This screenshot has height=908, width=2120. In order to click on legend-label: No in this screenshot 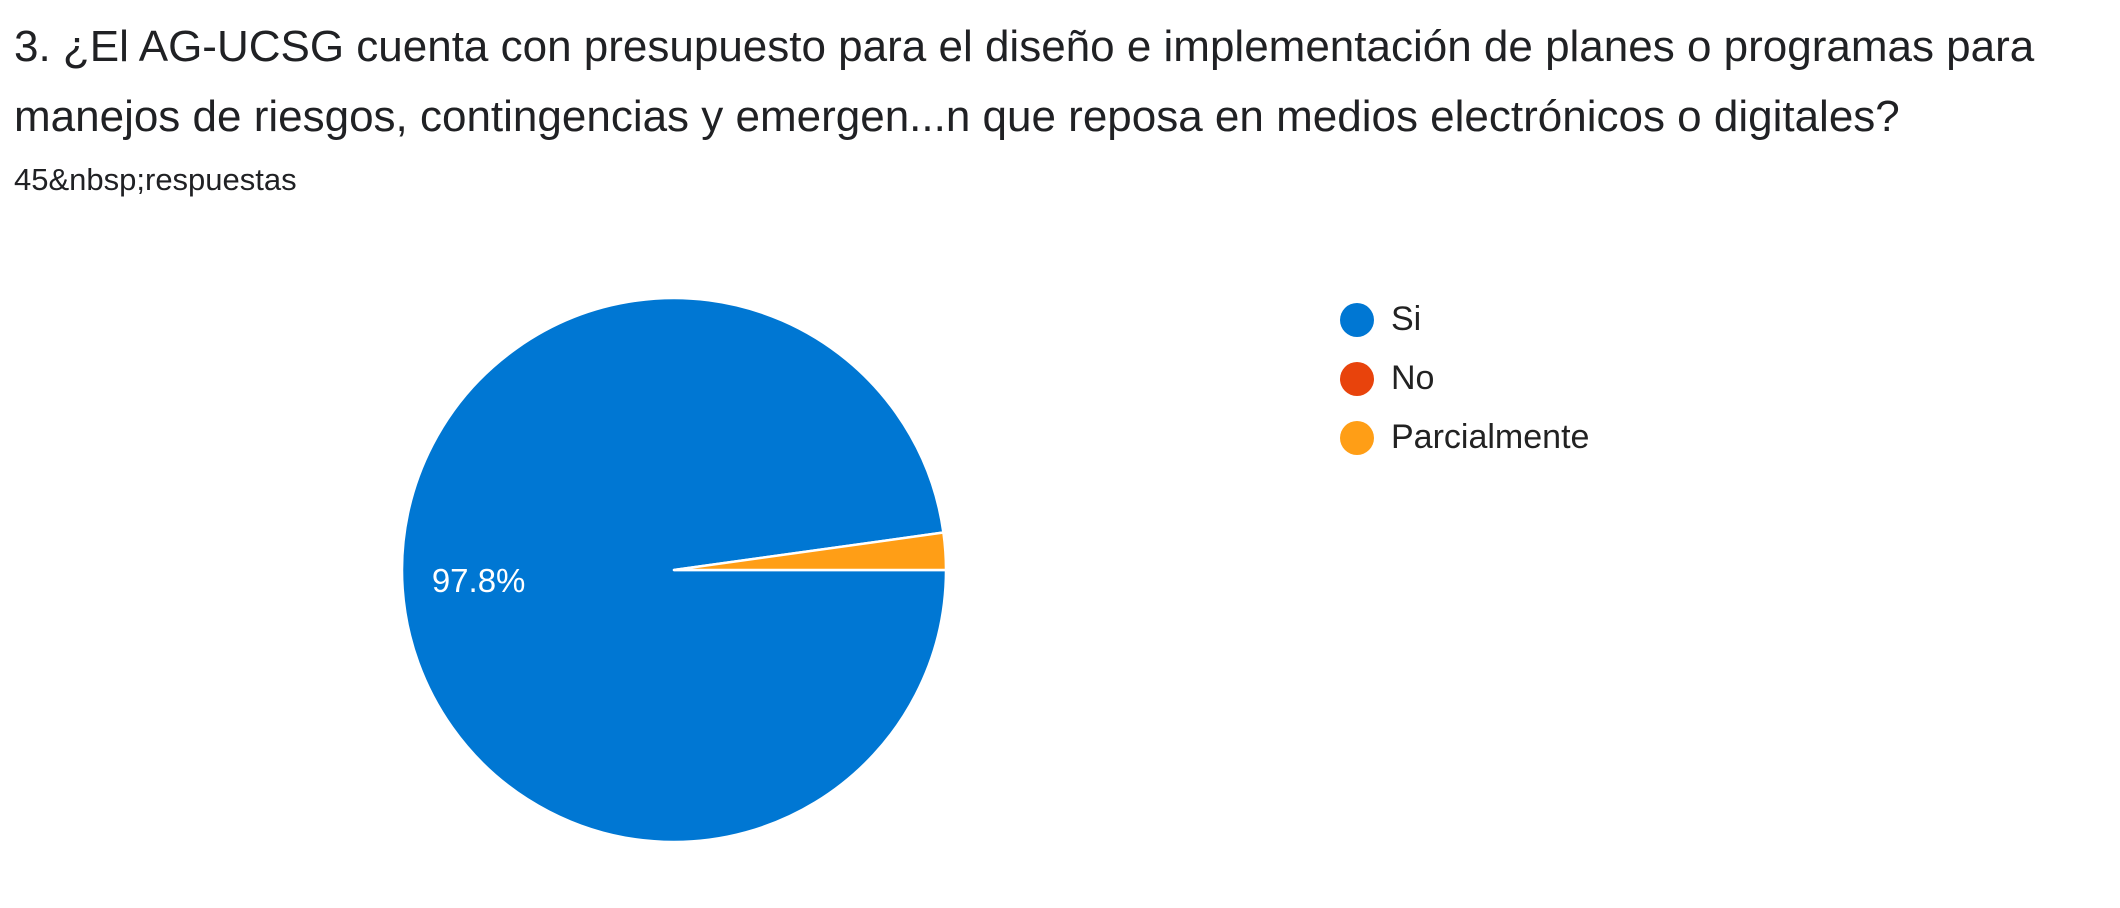, I will do `click(1413, 378)`.